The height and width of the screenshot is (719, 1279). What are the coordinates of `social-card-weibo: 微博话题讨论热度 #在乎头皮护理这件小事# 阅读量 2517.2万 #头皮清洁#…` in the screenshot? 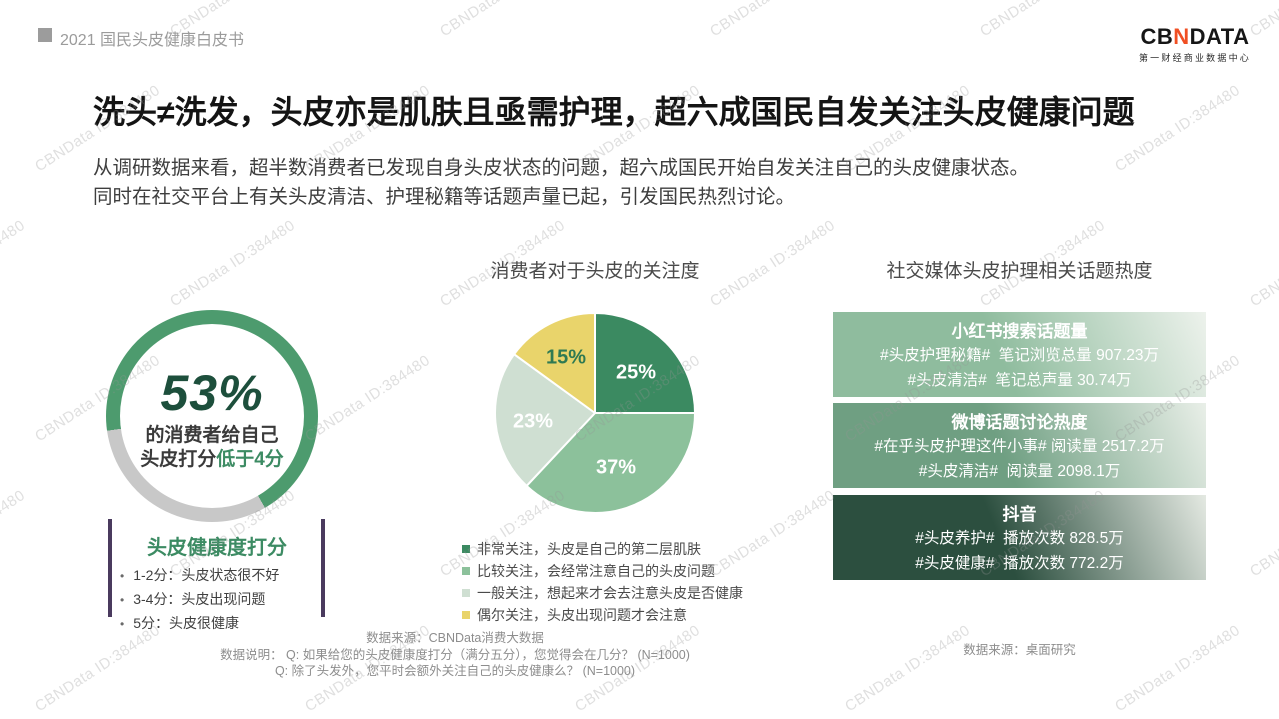 It's located at (1019, 445).